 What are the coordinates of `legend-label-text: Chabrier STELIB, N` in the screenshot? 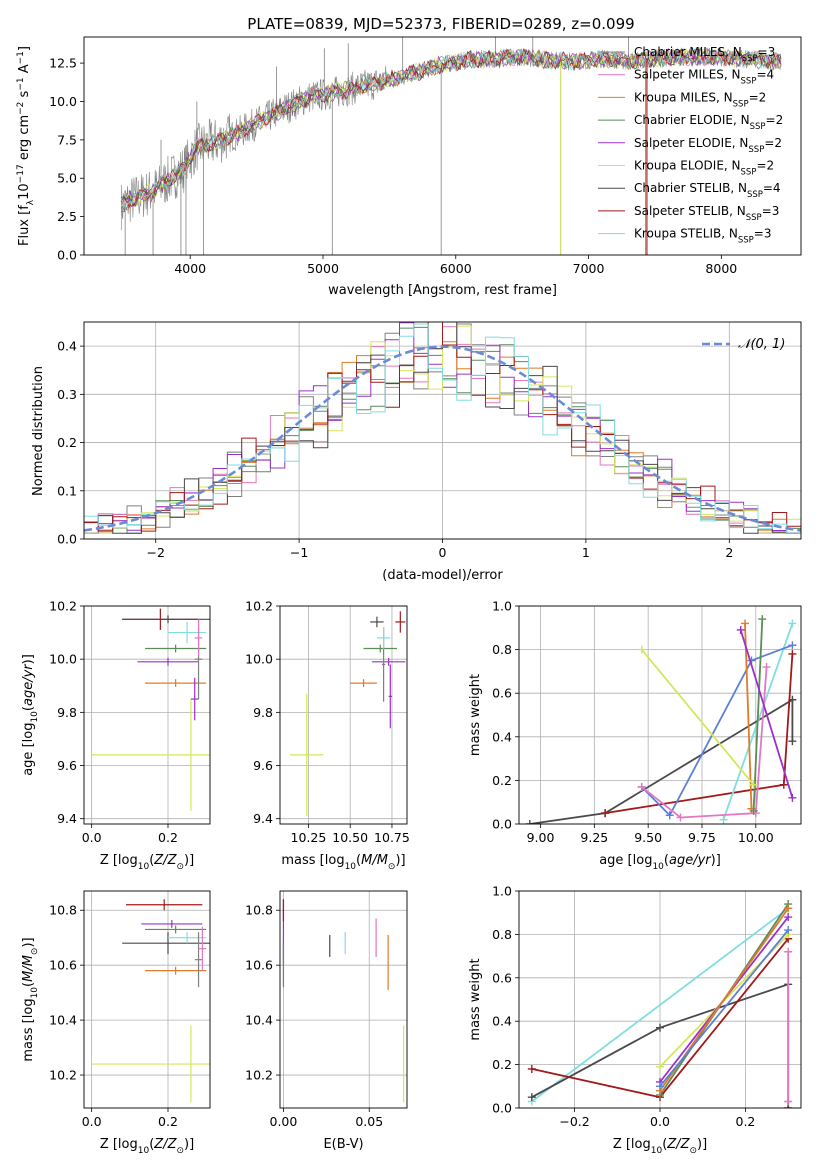 It's located at (690, 188).